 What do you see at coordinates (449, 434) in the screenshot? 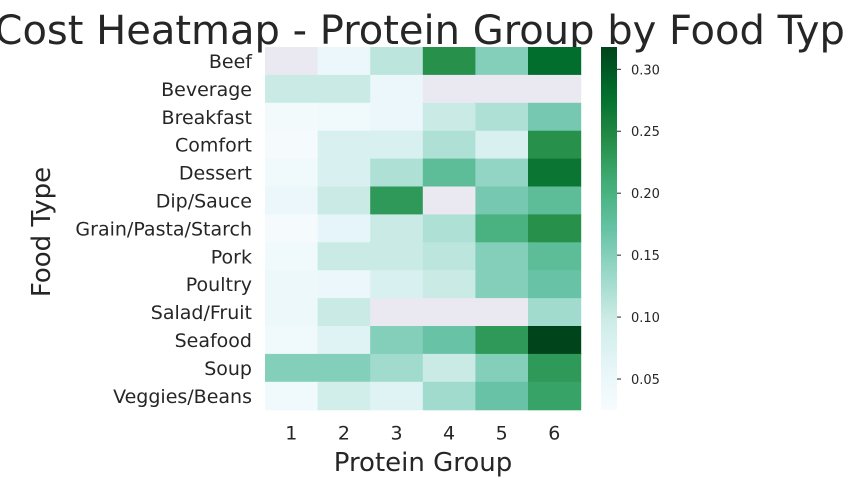
I see `x-tick-label: 4` at bounding box center [449, 434].